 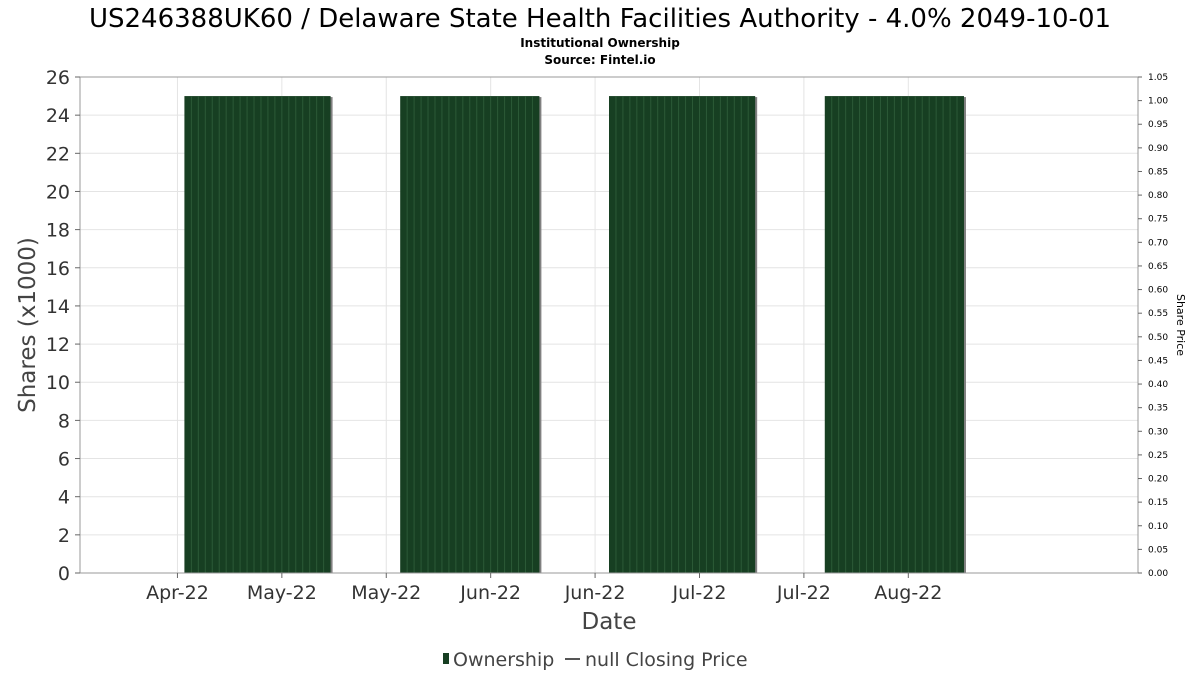 What do you see at coordinates (1158, 385) in the screenshot?
I see `y2-tick-label: 0.40` at bounding box center [1158, 385].